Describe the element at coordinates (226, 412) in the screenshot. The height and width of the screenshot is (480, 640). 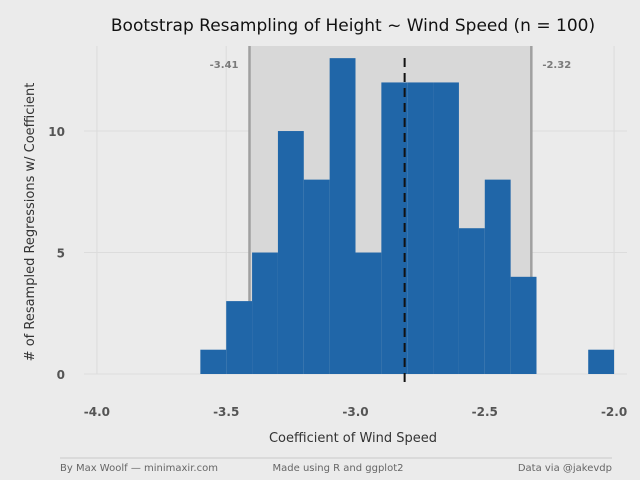
I see `x-tick-label: -3.5` at that location.